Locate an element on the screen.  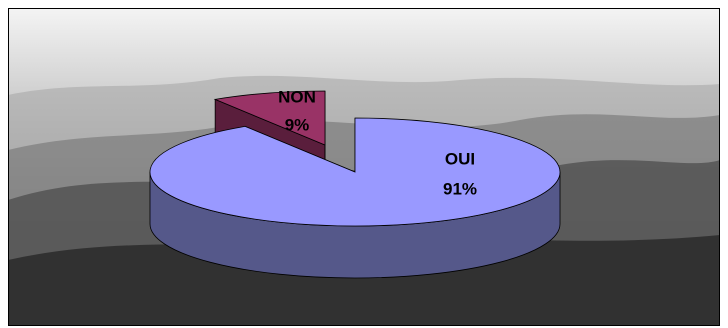
category-label: NON is located at coordinates (297, 96).